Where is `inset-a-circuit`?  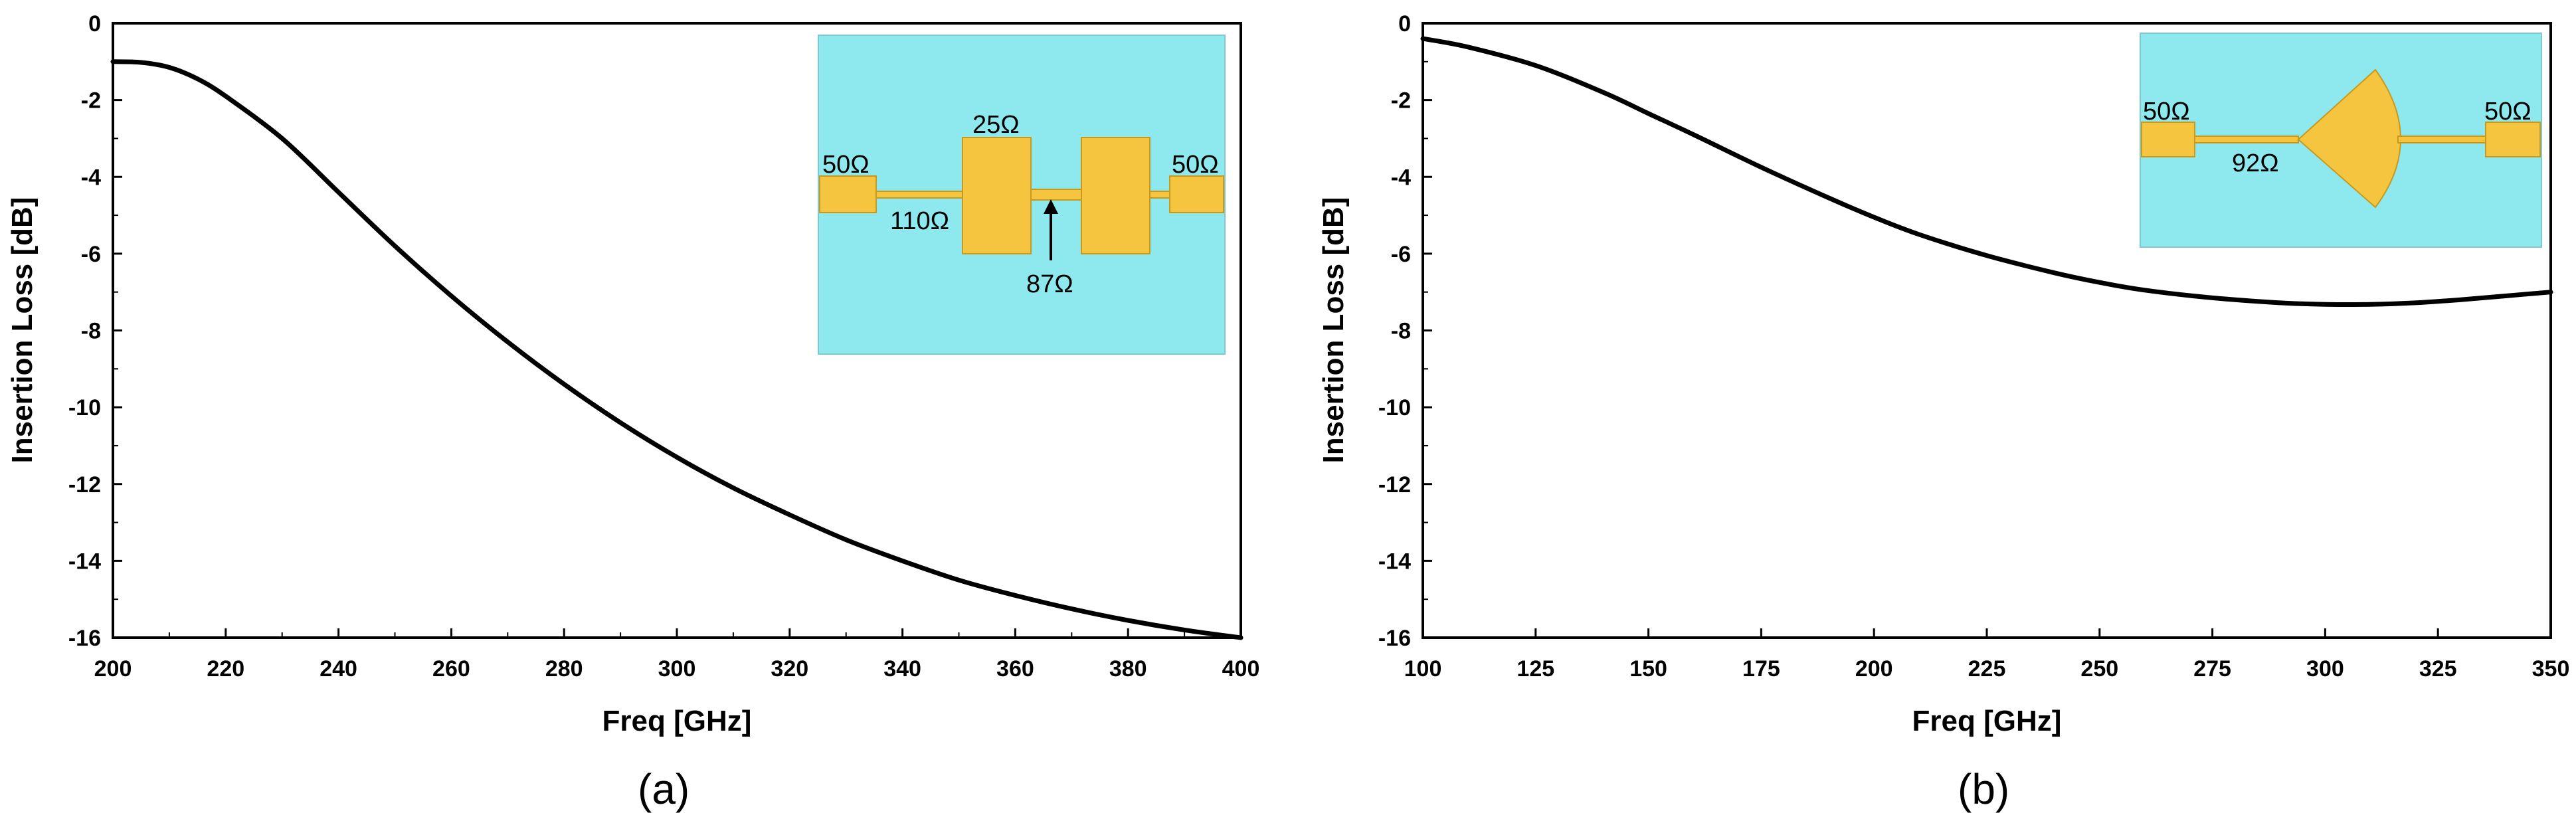 inset-a-circuit is located at coordinates (1021, 195).